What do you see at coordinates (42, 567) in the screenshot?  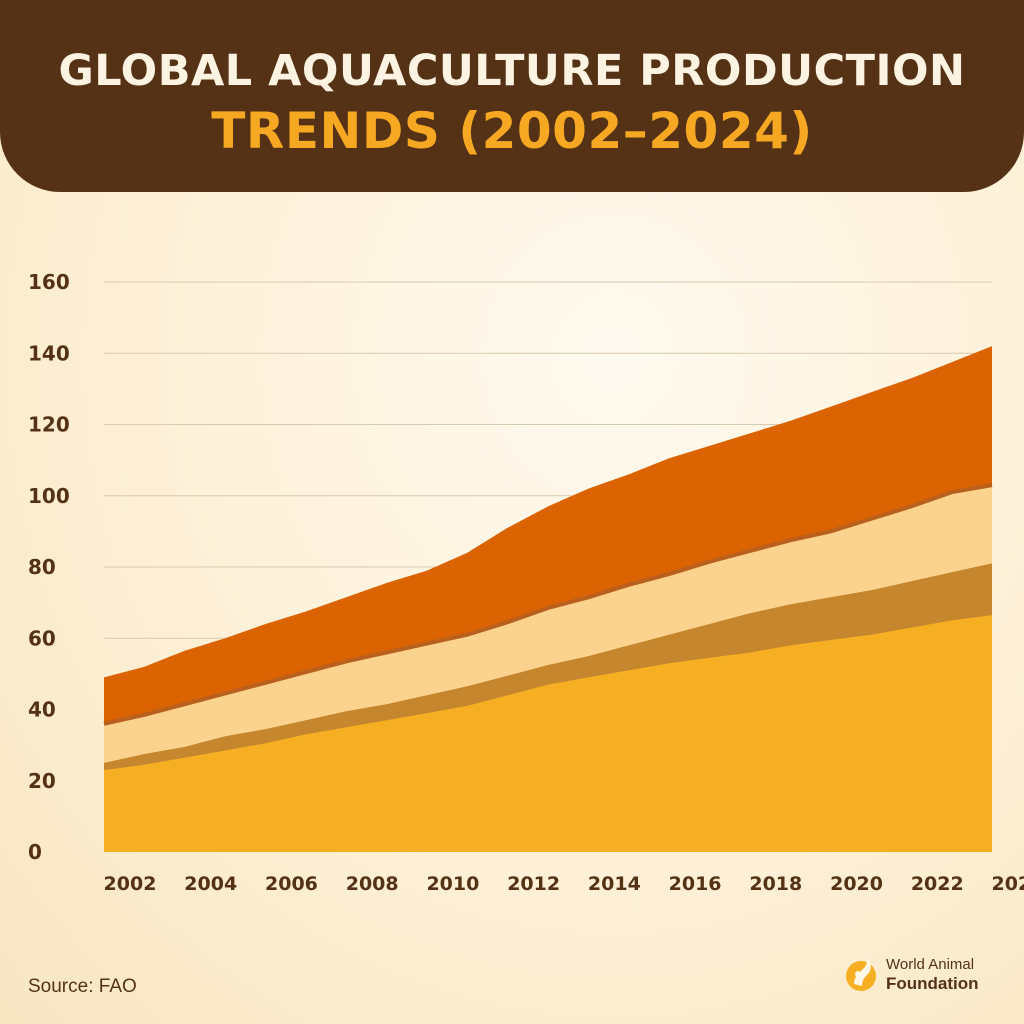 I see `y-tick-label: 80` at bounding box center [42, 567].